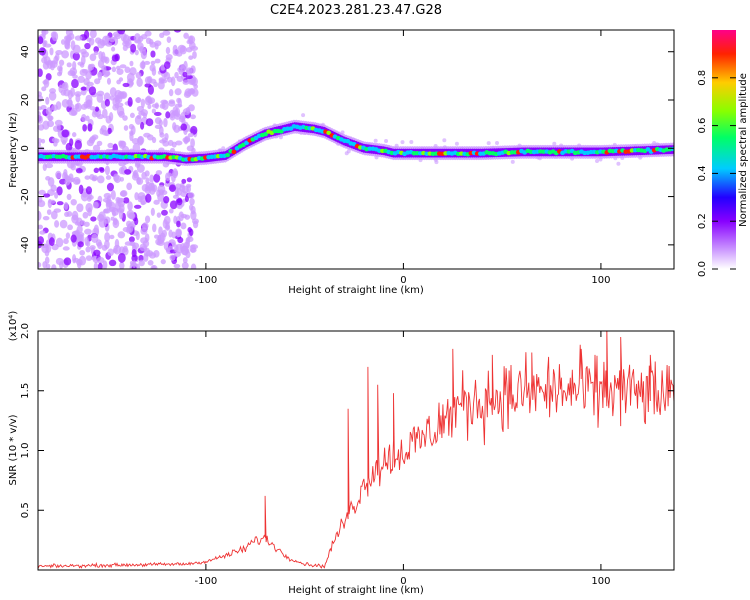 The height and width of the screenshot is (600, 750). Describe the element at coordinates (743, 150) in the screenshot. I see `colorbar-label: Normalized spectral amplitude` at that location.